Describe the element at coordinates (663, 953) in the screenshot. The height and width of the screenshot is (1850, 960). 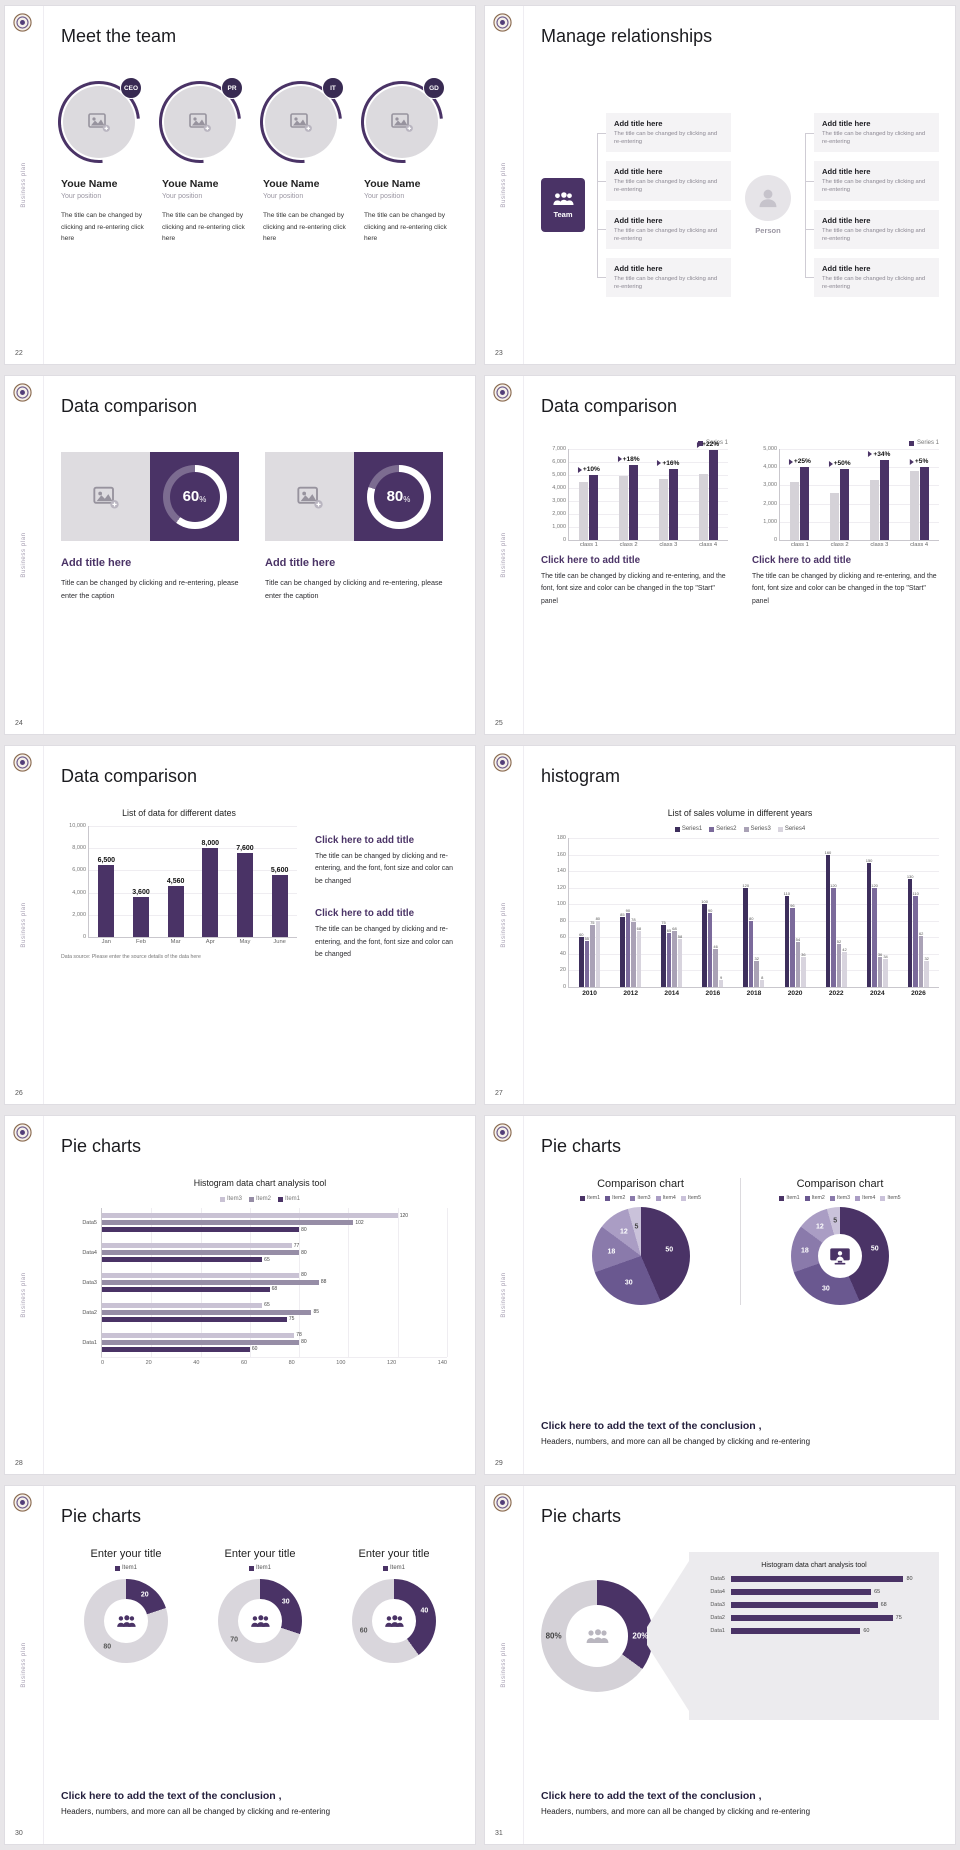
I see `bar: 75` at that location.